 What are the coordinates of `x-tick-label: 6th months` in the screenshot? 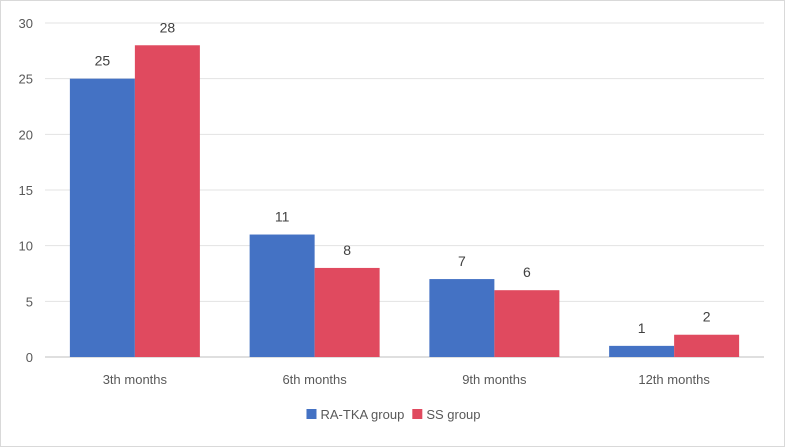 It's located at (314, 379).